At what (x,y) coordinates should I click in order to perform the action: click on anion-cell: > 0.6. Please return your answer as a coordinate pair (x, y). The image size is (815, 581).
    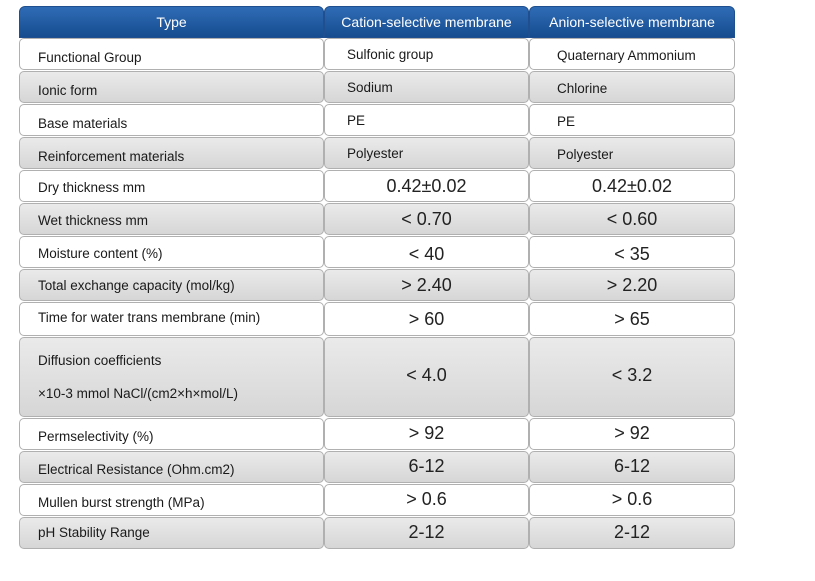
    Looking at the image, I should click on (632, 500).